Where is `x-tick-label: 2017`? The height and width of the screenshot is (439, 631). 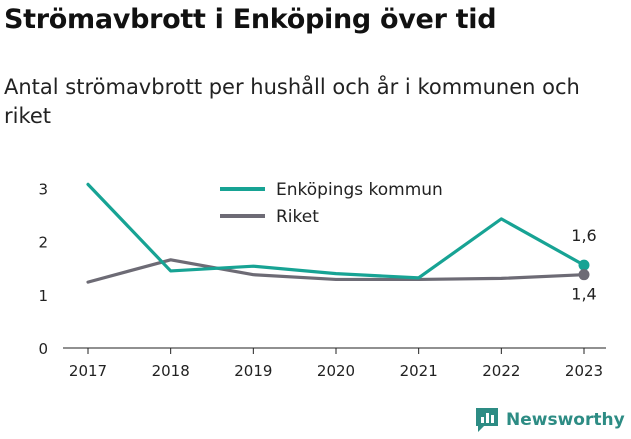 x-tick-label: 2017 is located at coordinates (88, 371).